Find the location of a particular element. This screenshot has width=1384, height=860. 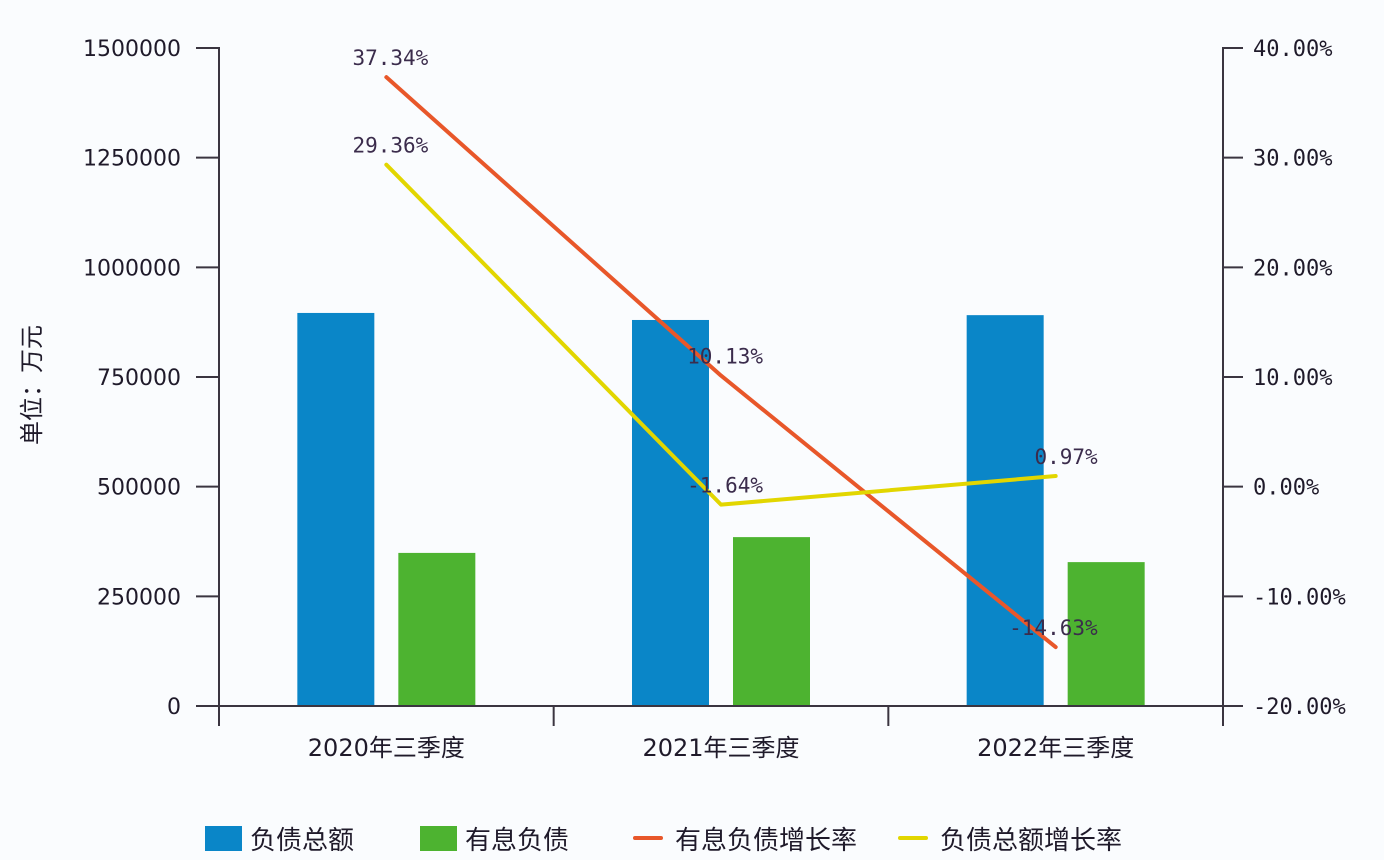

legend-line-orange-icon is located at coordinates (648, 838).